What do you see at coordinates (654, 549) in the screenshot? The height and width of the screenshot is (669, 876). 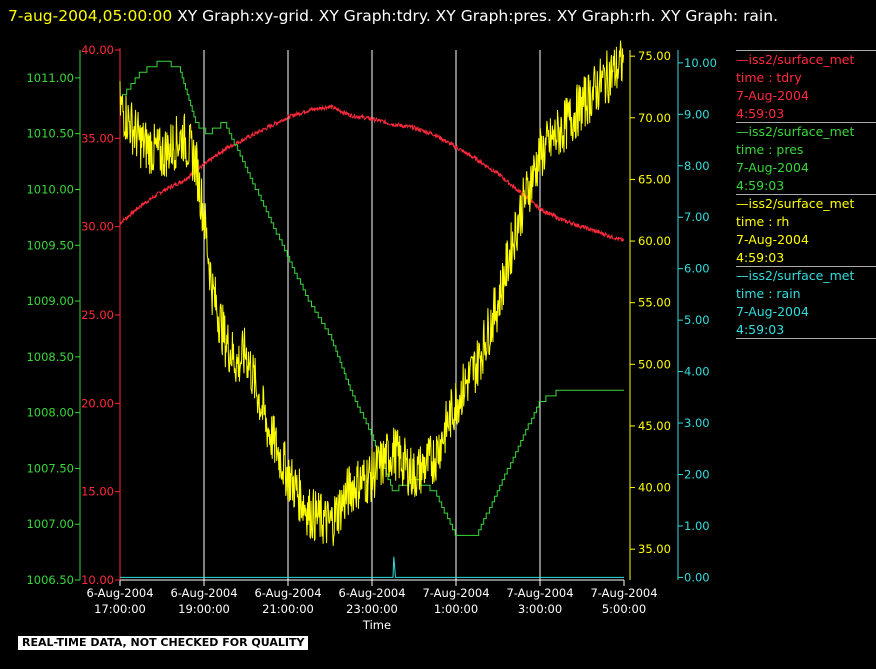 I see `rh-tick-label: 35.00` at bounding box center [654, 549].